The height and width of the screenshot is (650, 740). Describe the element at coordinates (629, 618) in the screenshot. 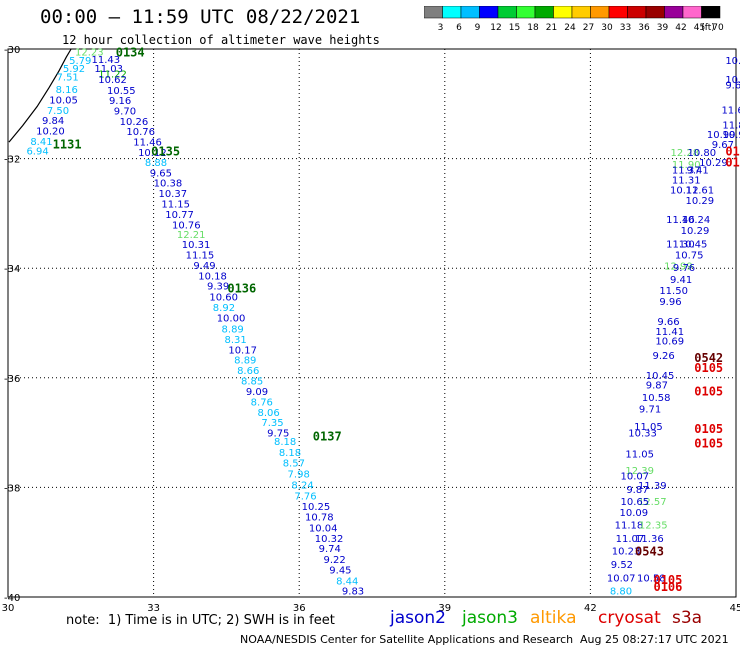

I see `legend-cryosat: cryosat` at that location.